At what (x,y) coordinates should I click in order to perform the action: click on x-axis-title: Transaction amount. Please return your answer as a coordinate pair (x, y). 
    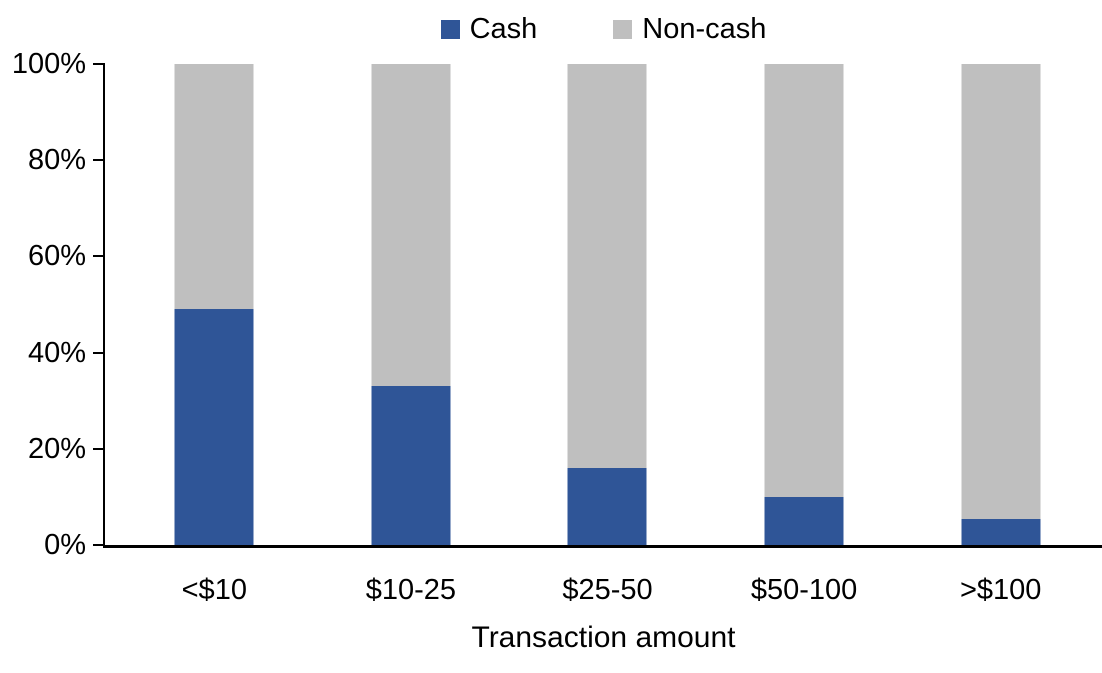
    Looking at the image, I should click on (603, 637).